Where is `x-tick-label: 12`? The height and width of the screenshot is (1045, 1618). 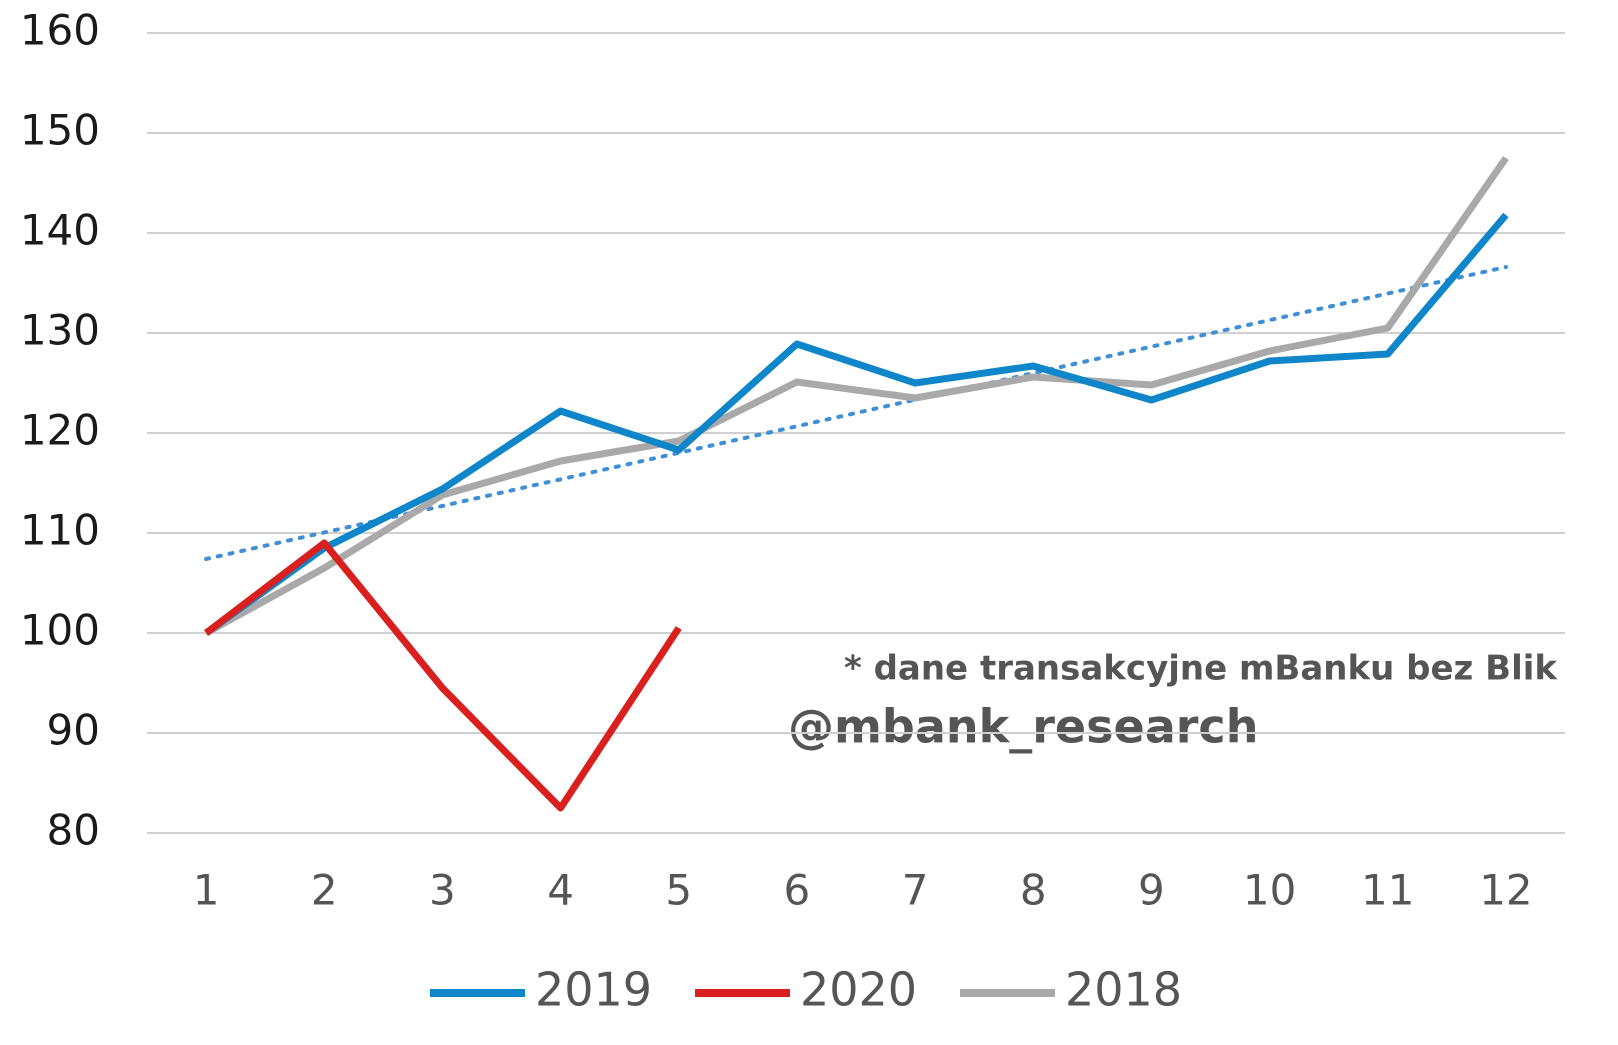
x-tick-label: 12 is located at coordinates (1505, 890).